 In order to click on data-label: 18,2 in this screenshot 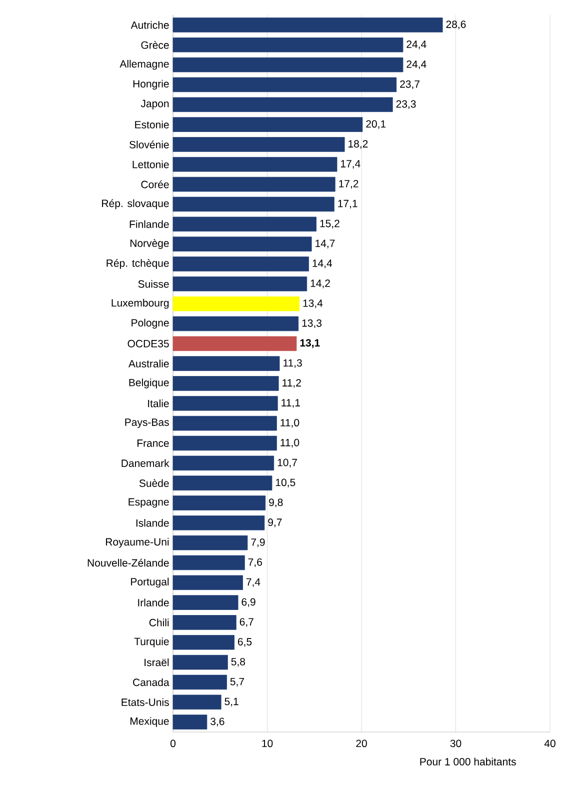, I will do `click(358, 144)`.